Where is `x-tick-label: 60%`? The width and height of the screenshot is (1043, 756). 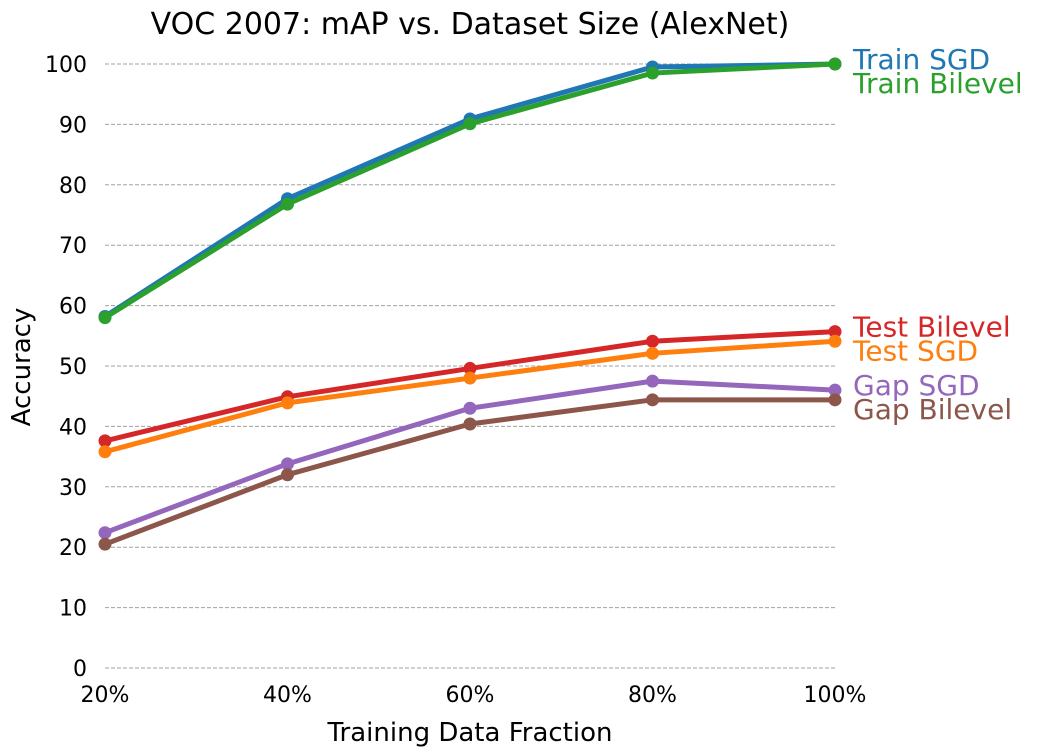
x-tick-label: 60% is located at coordinates (470, 695).